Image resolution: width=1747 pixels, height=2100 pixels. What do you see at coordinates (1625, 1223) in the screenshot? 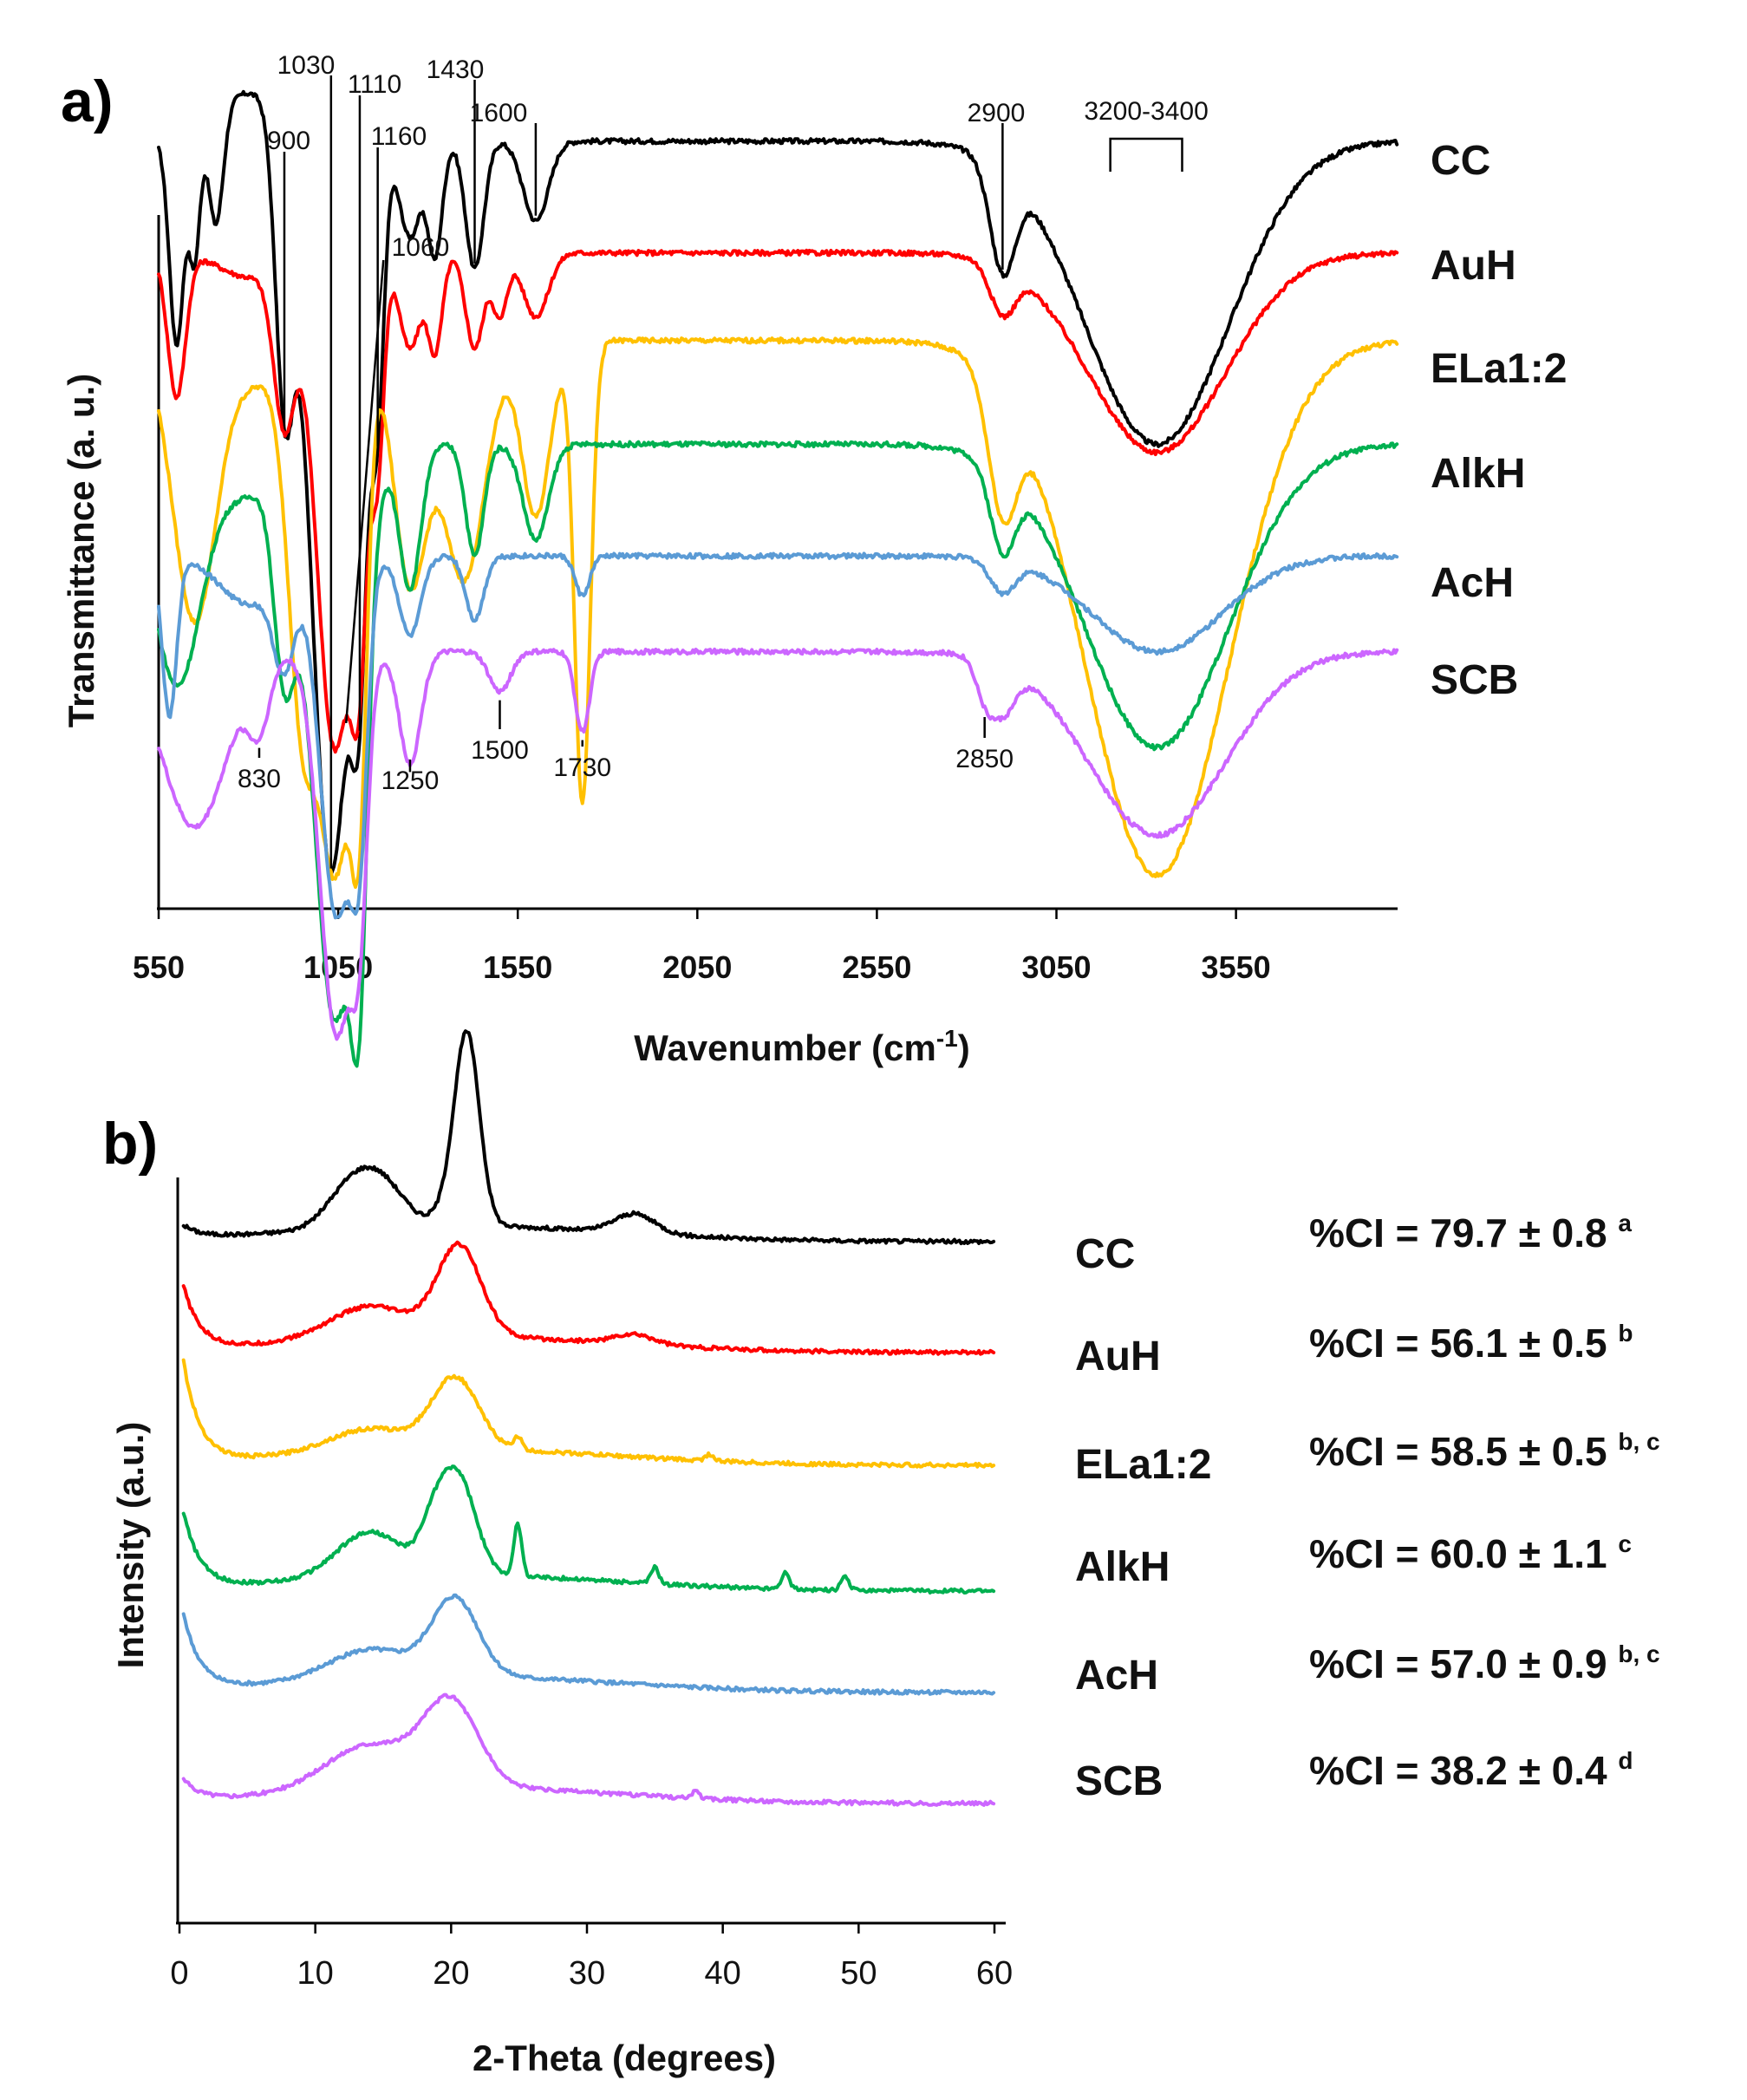
I see `significance-superscript: a` at bounding box center [1625, 1223].